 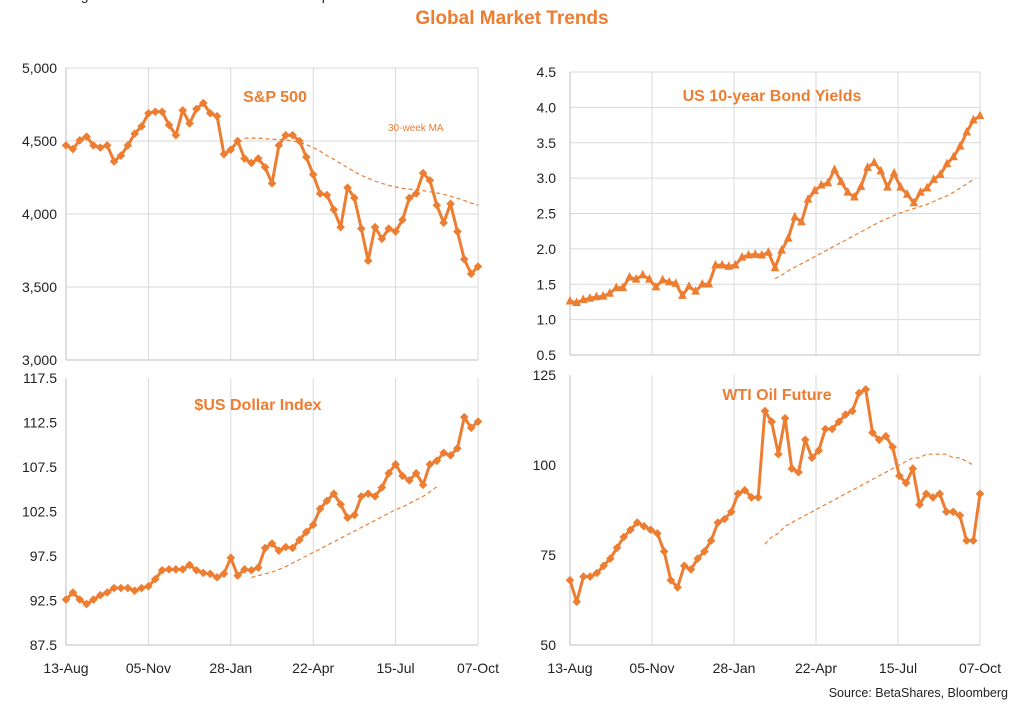 What do you see at coordinates (816, 668) in the screenshot?
I see `chart4-x-tick-label: 22-Apr` at bounding box center [816, 668].